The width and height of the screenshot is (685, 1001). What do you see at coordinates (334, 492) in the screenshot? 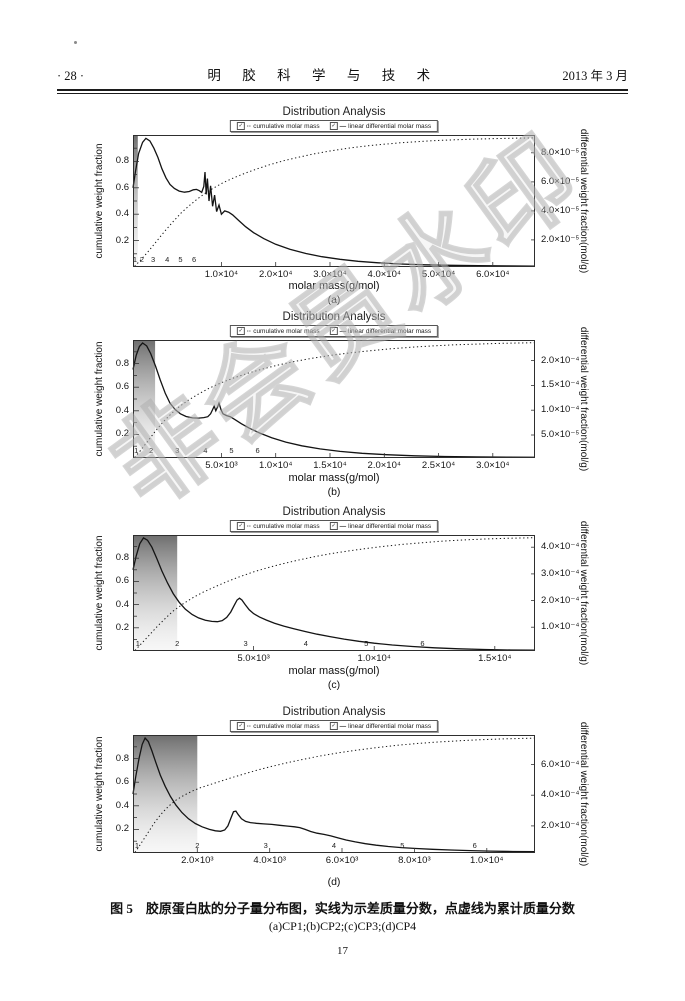
I see `subplot-label: (b)` at bounding box center [334, 492].